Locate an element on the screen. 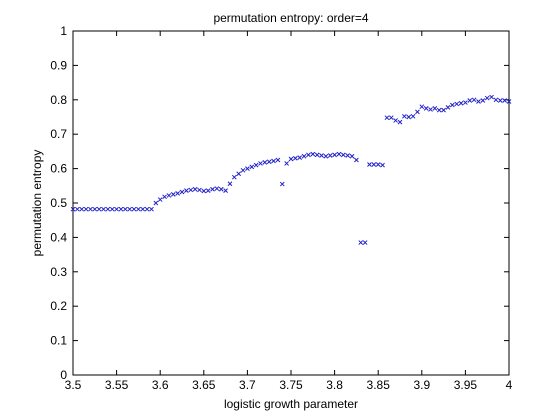  x-tick-label: 3.85 is located at coordinates (379, 385).